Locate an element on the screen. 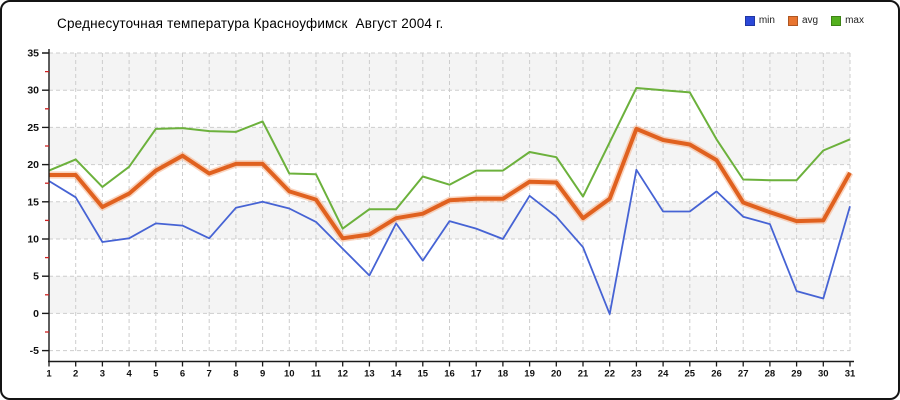 This screenshot has height=400, width=900. svg-text: 8 is located at coordinates (235, 374).